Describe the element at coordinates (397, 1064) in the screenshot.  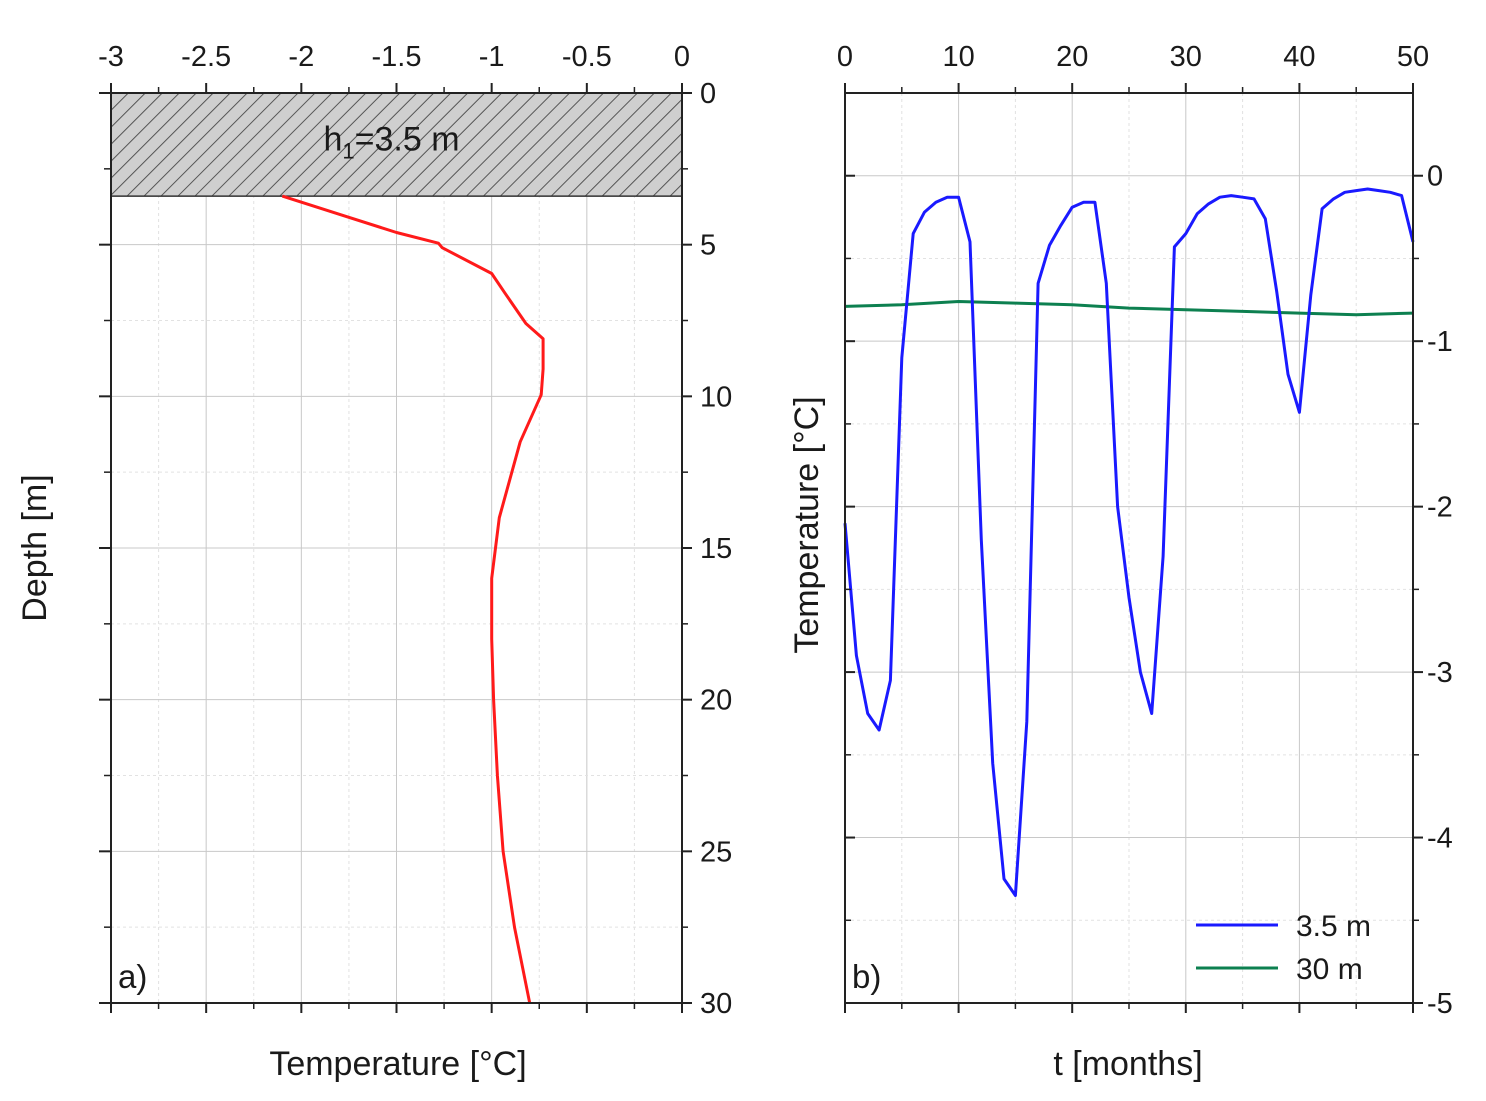
I see `panel-a-x-axis-title: Temperature [°C]` at that location.